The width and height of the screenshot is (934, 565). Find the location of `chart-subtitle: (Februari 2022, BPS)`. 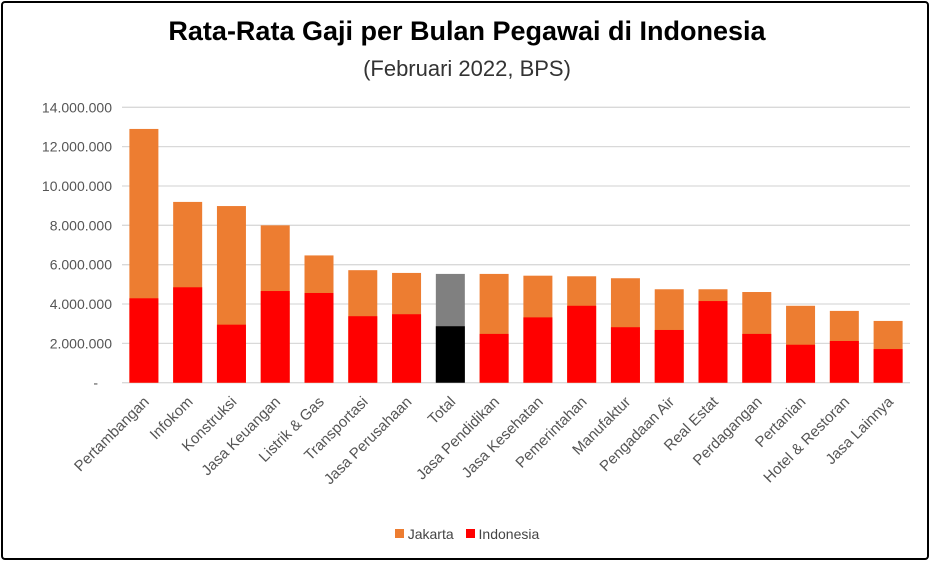

chart-subtitle: (Februari 2022, BPS) is located at coordinates (467, 68).